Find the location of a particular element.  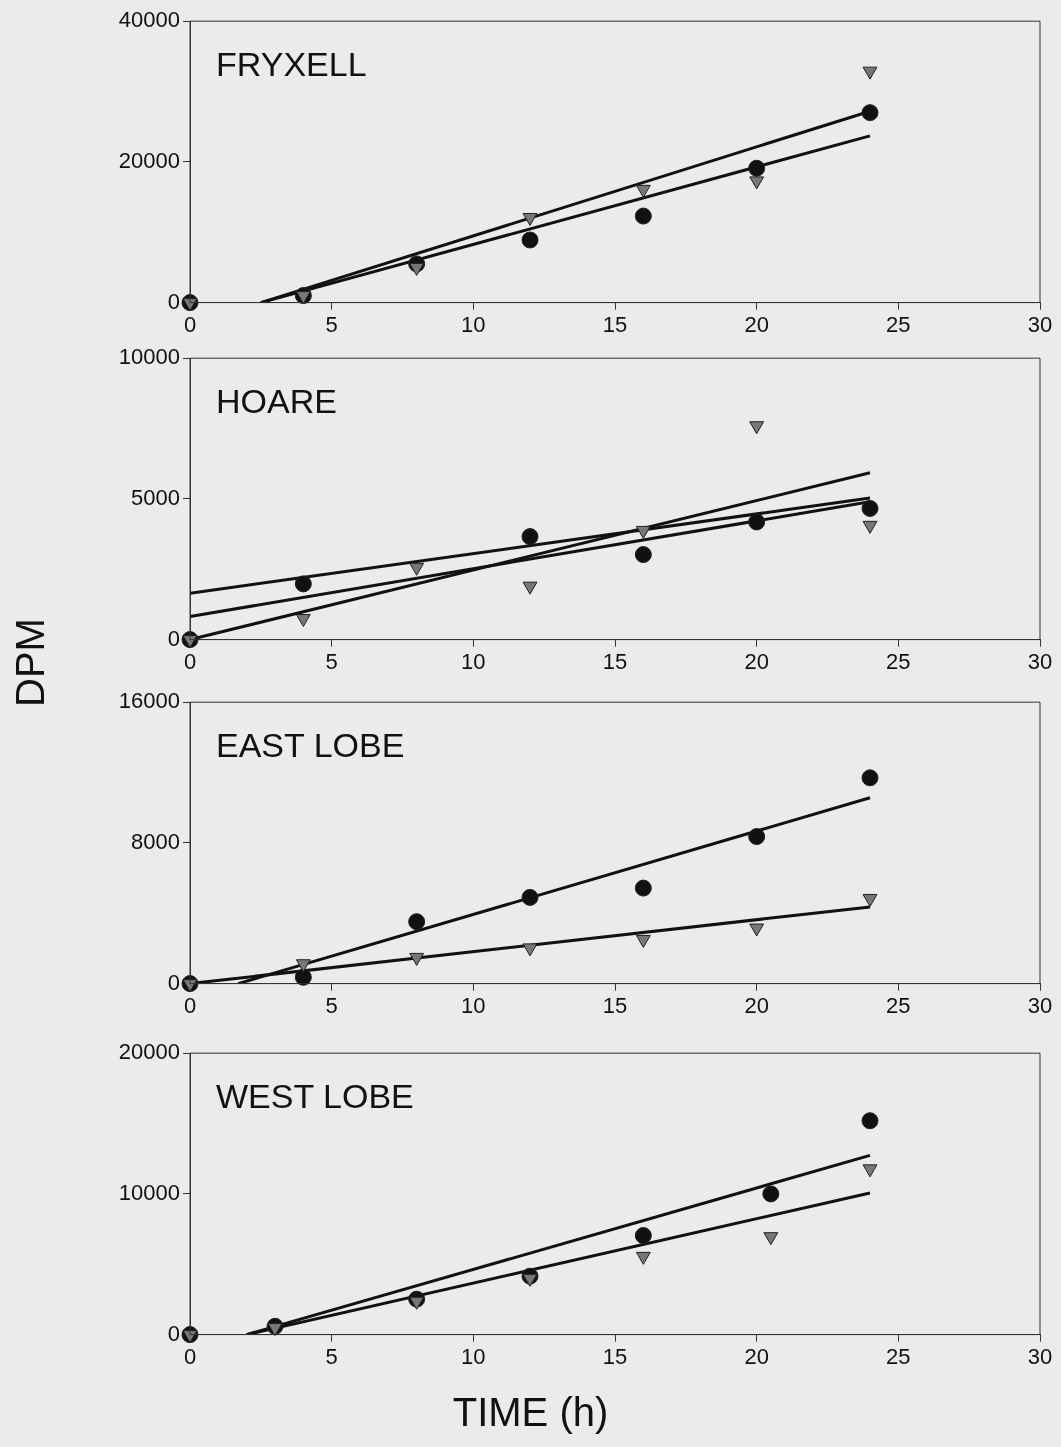

text: WEST LOBE is located at coordinates (315, 1095).